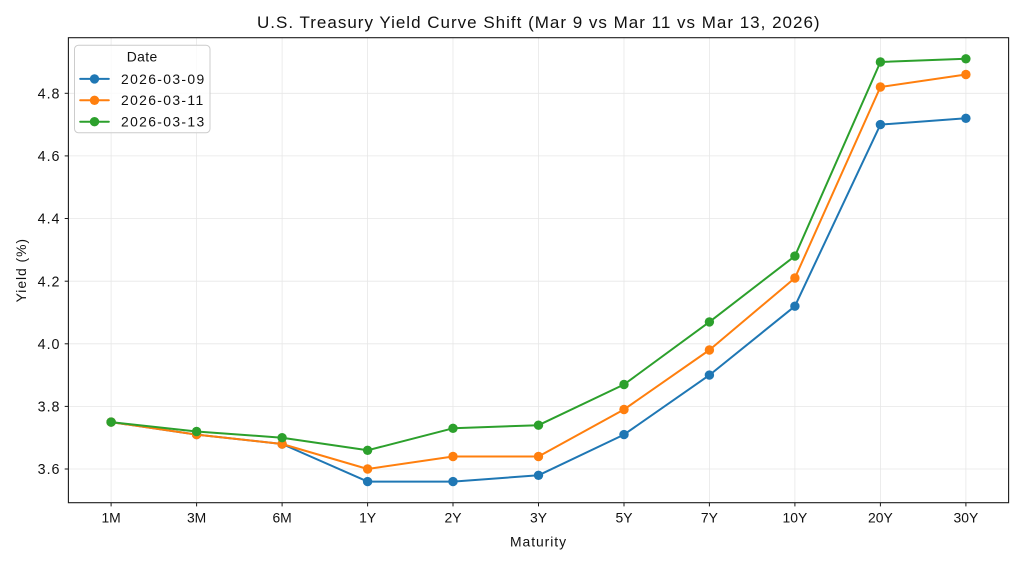 The image size is (1024, 563). Describe the element at coordinates (281, 518) in the screenshot. I see `svg-text: 6M` at that location.